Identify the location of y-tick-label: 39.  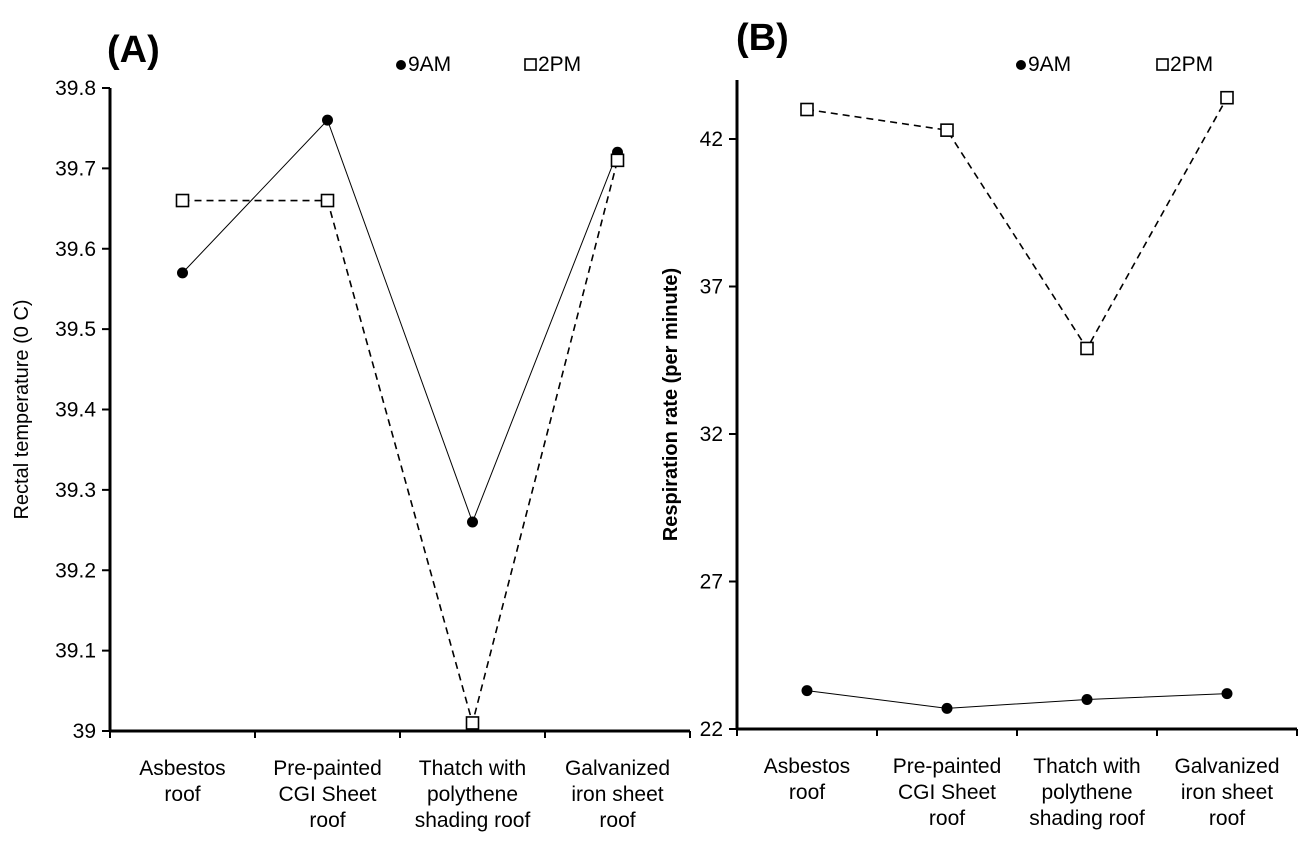
(84, 731).